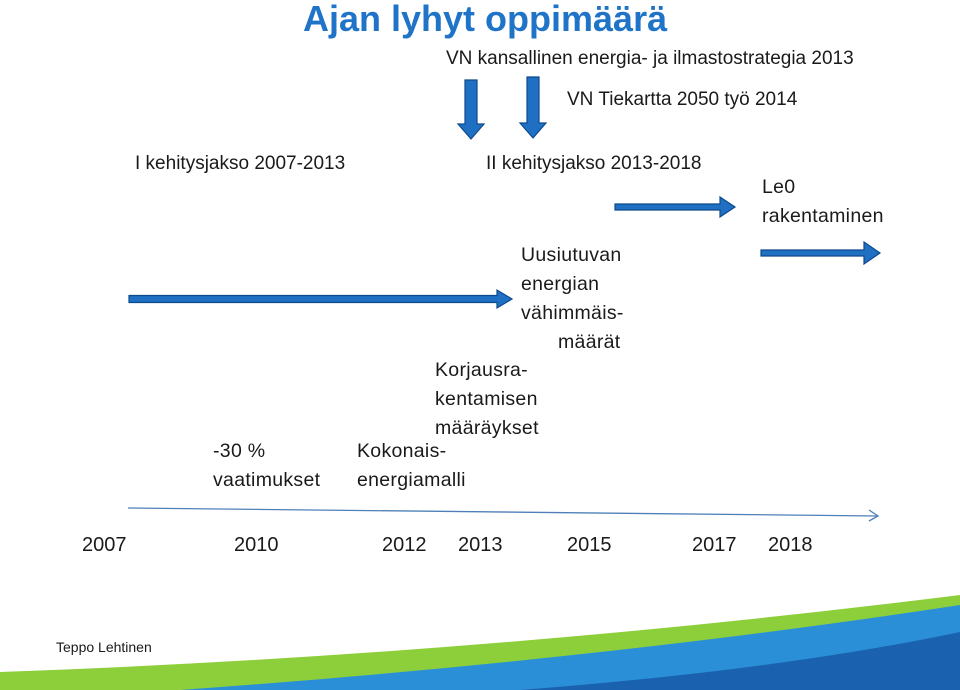 The width and height of the screenshot is (960, 690). What do you see at coordinates (790, 545) in the screenshot?
I see `timeline-year: 2018` at bounding box center [790, 545].